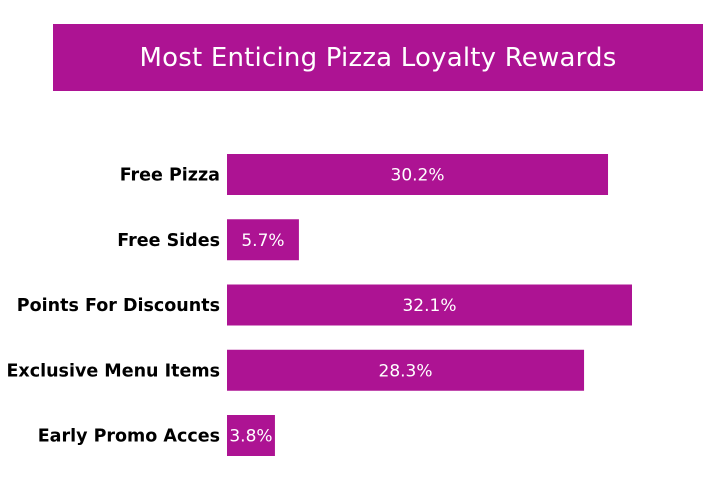 This screenshot has height=483, width=727. Describe the element at coordinates (113, 371) in the screenshot. I see `category-label-exclusive-menu-items: Exclusive Menu Items` at that location.